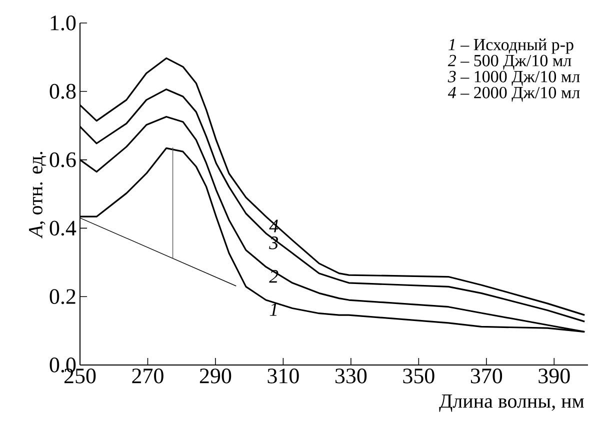 This screenshot has width=590, height=424. I want to click on annotation: 2 – 500 Дж/10 мл, so click(510, 62).